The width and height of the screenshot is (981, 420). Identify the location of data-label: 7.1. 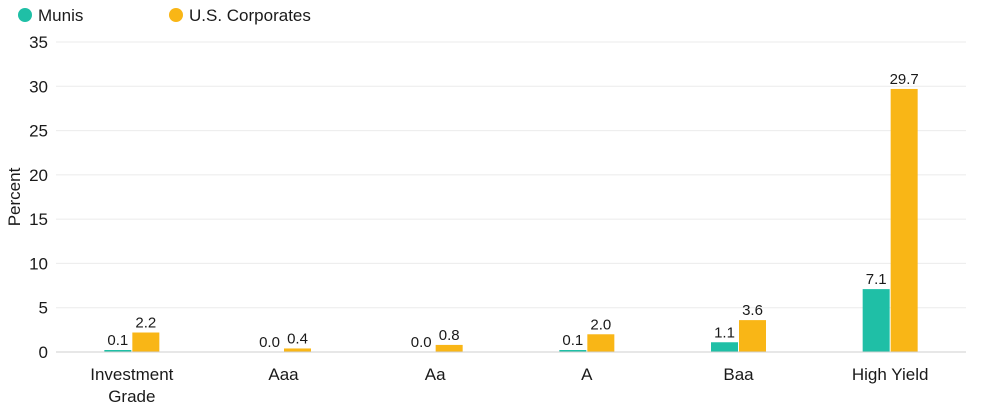
(876, 279).